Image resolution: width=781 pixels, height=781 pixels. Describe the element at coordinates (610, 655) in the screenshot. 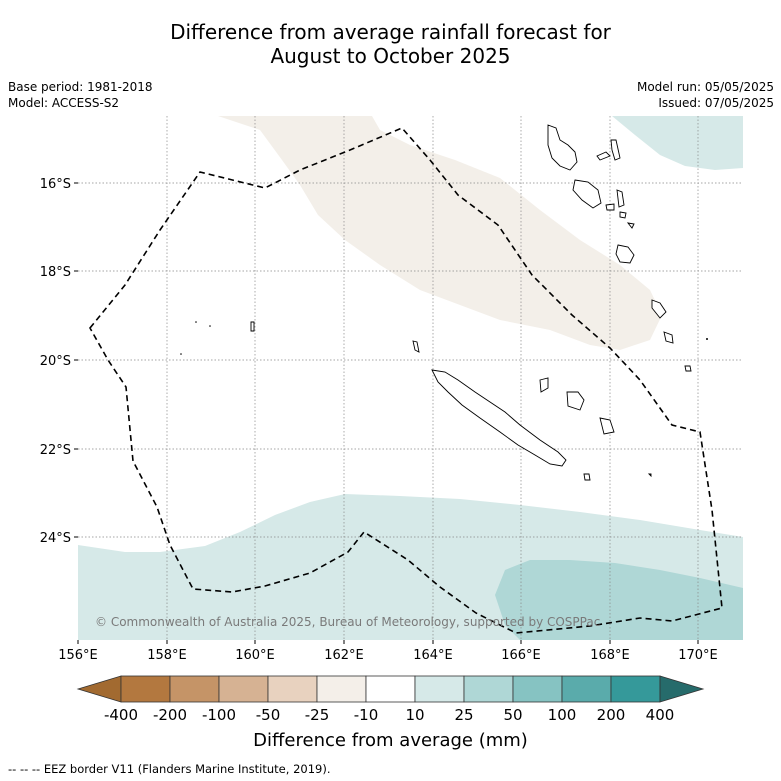

I see `lon-label-168e: 168°E` at that location.